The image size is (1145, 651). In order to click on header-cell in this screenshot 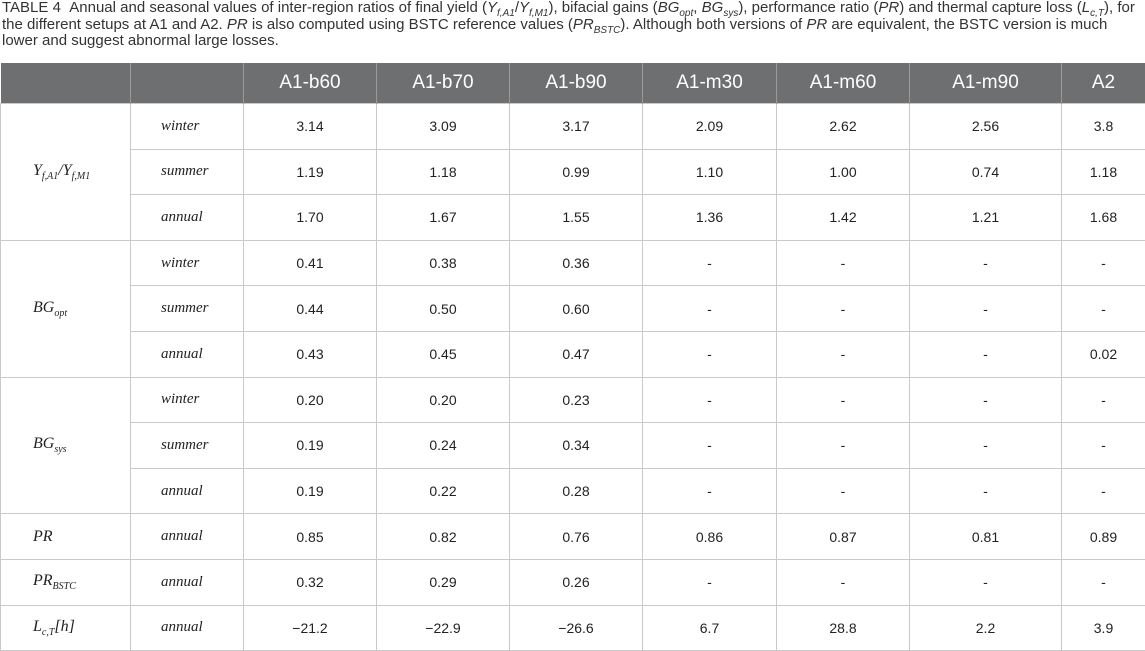, I will do `click(65, 83)`.